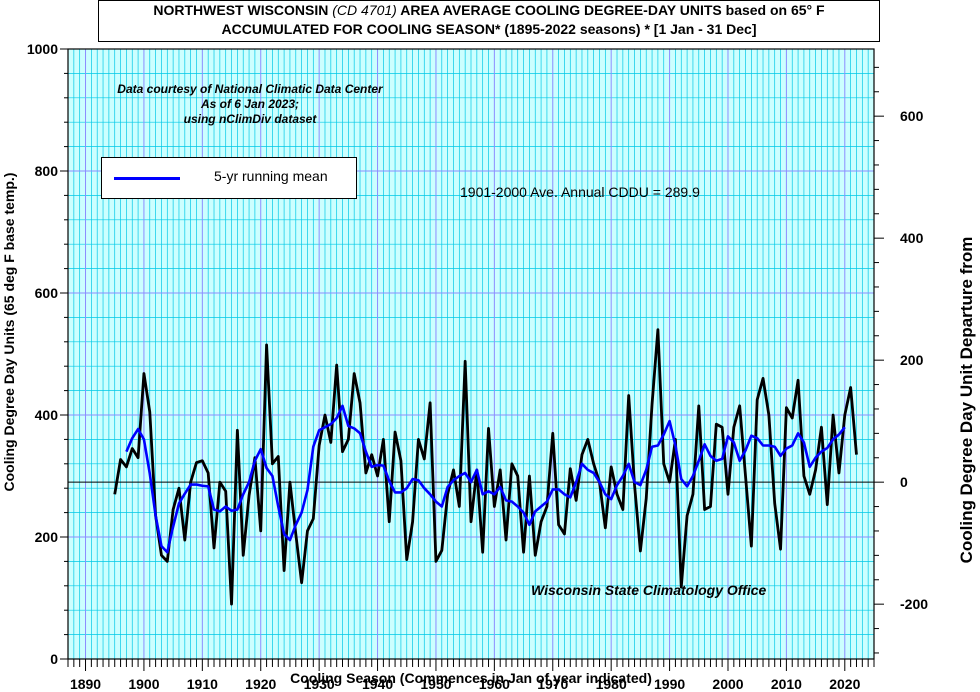 This screenshot has width=980, height=692. Describe the element at coordinates (611, 684) in the screenshot. I see `x-tick-label: 1980` at that location.